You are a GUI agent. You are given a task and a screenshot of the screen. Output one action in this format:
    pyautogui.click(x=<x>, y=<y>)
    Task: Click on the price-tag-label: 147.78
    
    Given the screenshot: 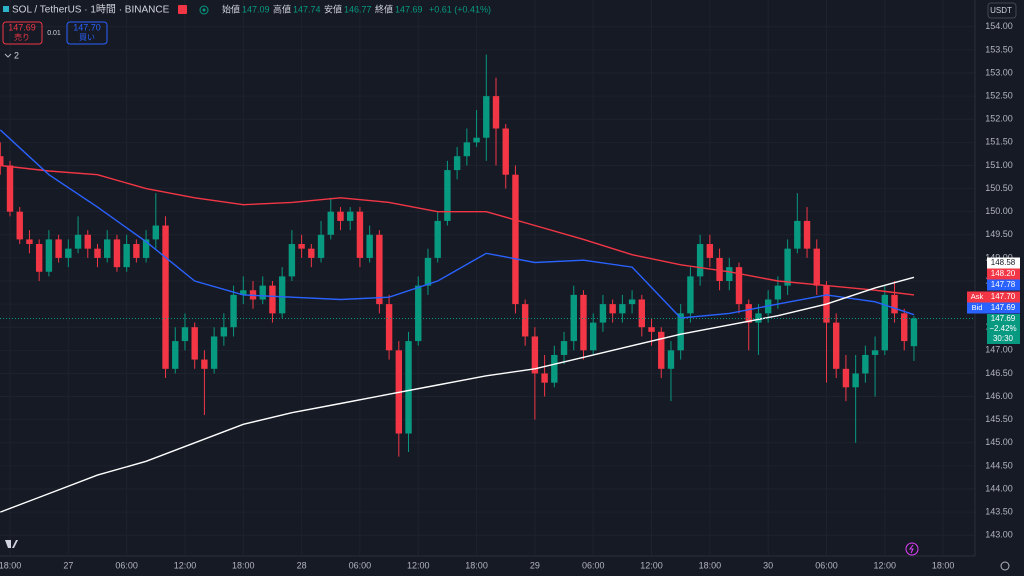 What is the action you would take?
    pyautogui.click(x=1003, y=284)
    